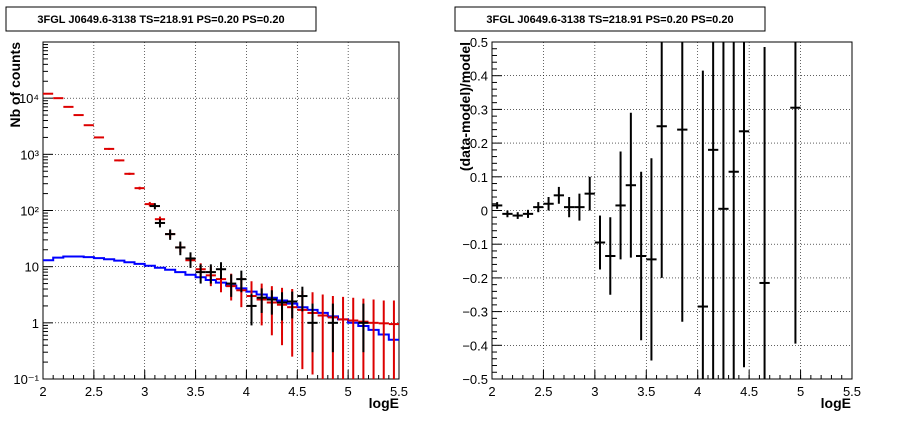  I want to click on left-y-tick-label: 1, so click(35, 323).